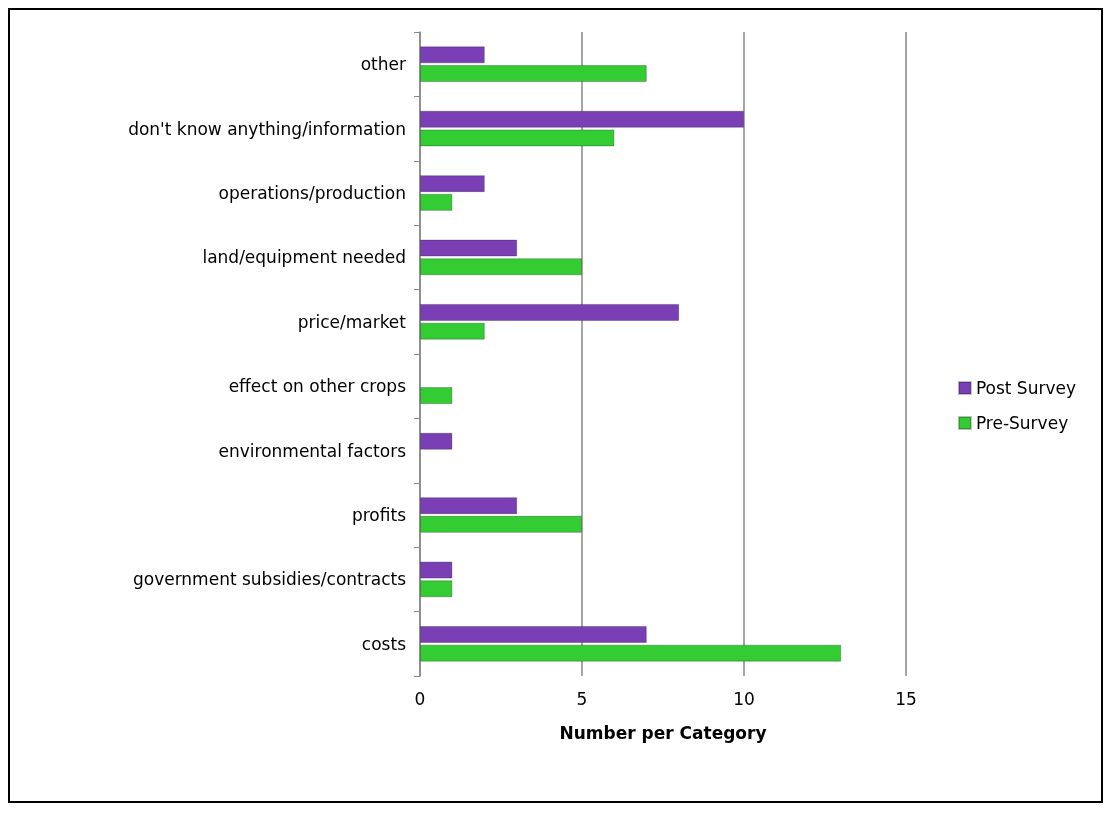 The image size is (1115, 815). What do you see at coordinates (1022, 423) in the screenshot?
I see `legend-label: Pre-Survey` at bounding box center [1022, 423].